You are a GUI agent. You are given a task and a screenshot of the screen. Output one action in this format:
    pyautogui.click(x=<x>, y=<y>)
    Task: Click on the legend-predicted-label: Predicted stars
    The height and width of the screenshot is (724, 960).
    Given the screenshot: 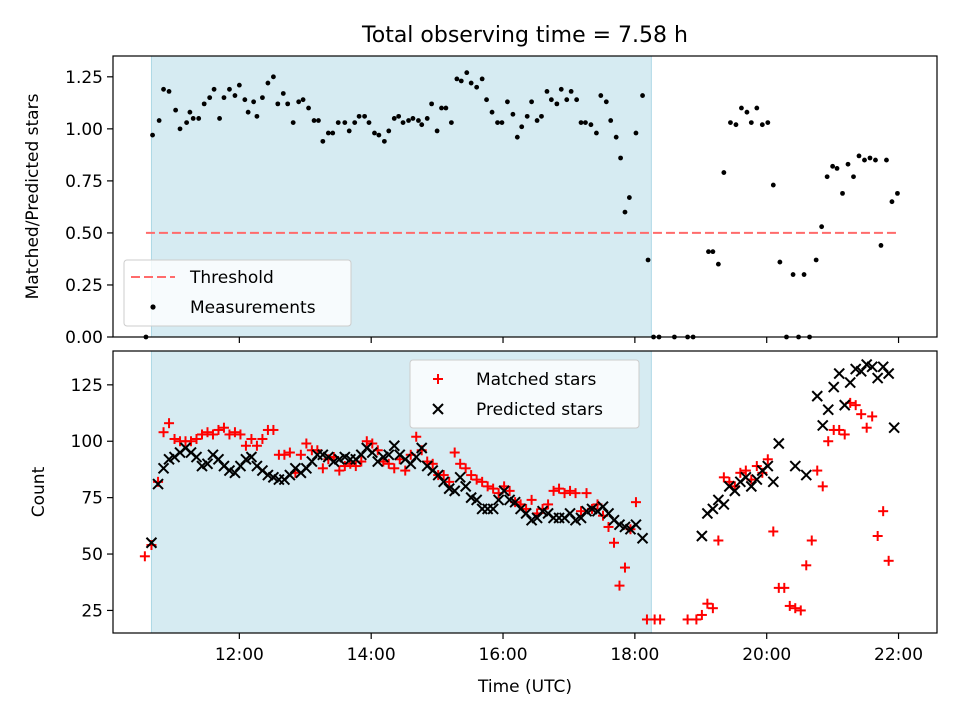 What is the action you would take?
    pyautogui.click(x=539, y=410)
    